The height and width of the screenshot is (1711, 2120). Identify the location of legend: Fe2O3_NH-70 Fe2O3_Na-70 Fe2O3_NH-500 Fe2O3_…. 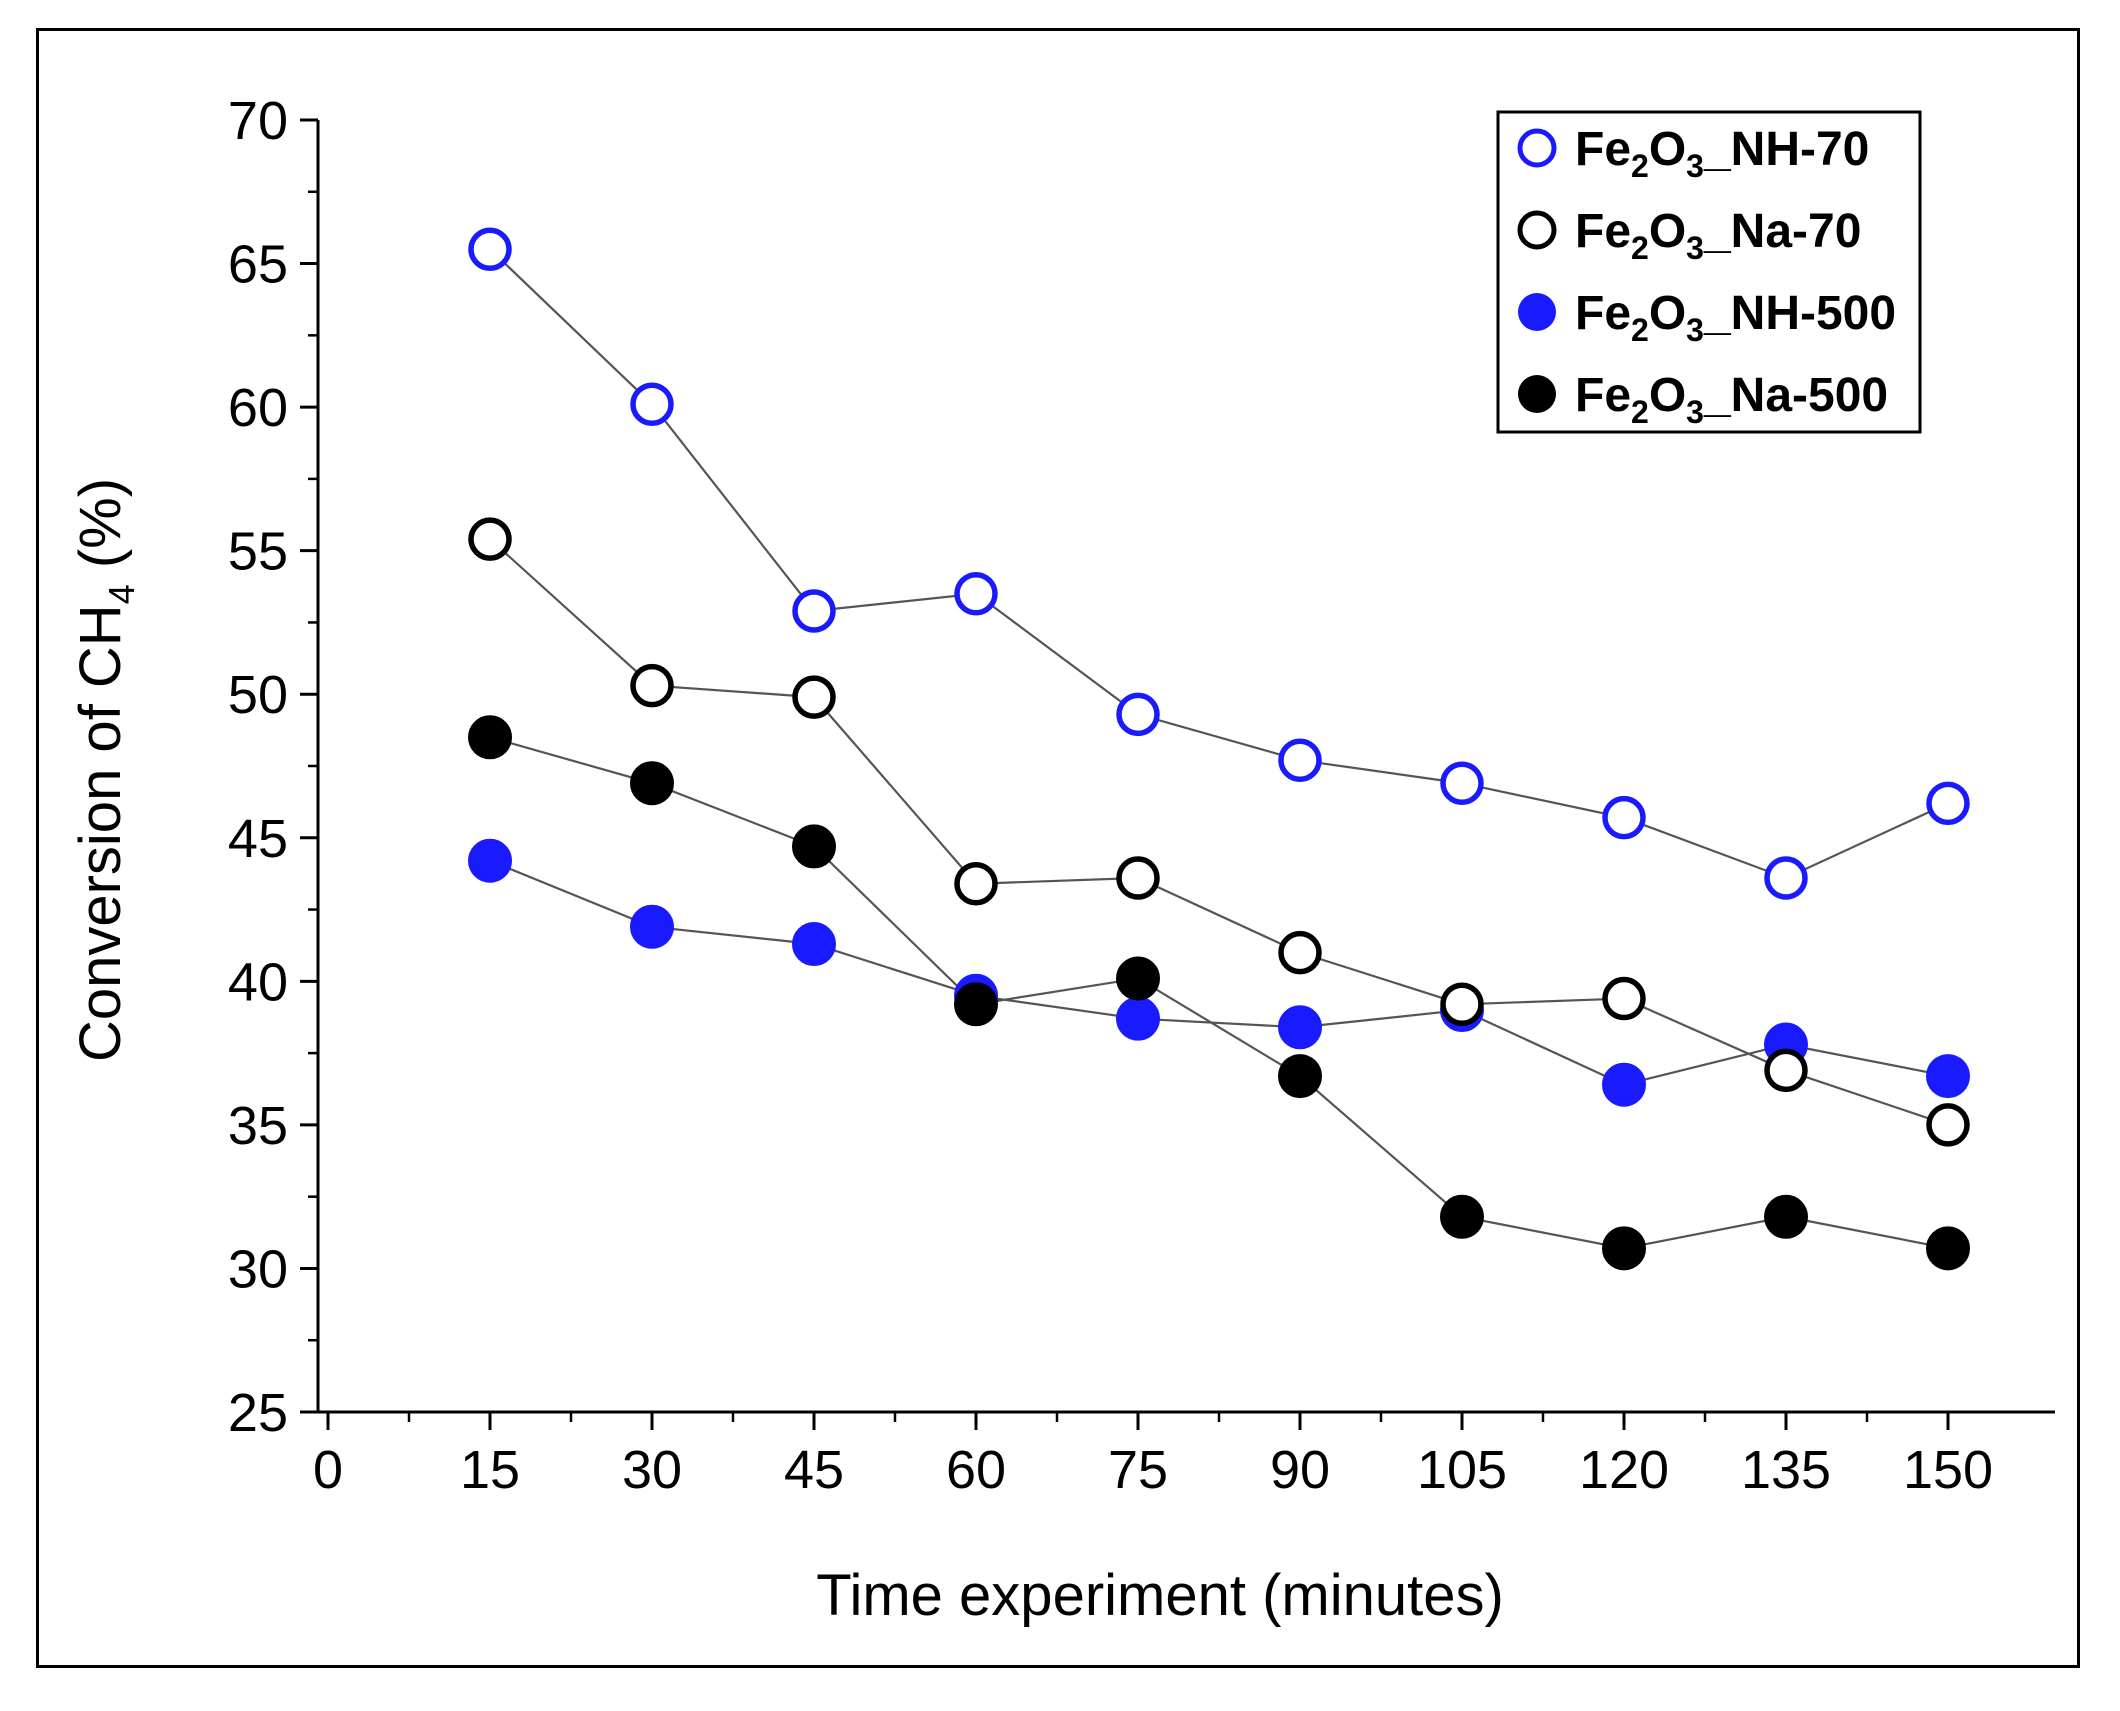
(1709, 272).